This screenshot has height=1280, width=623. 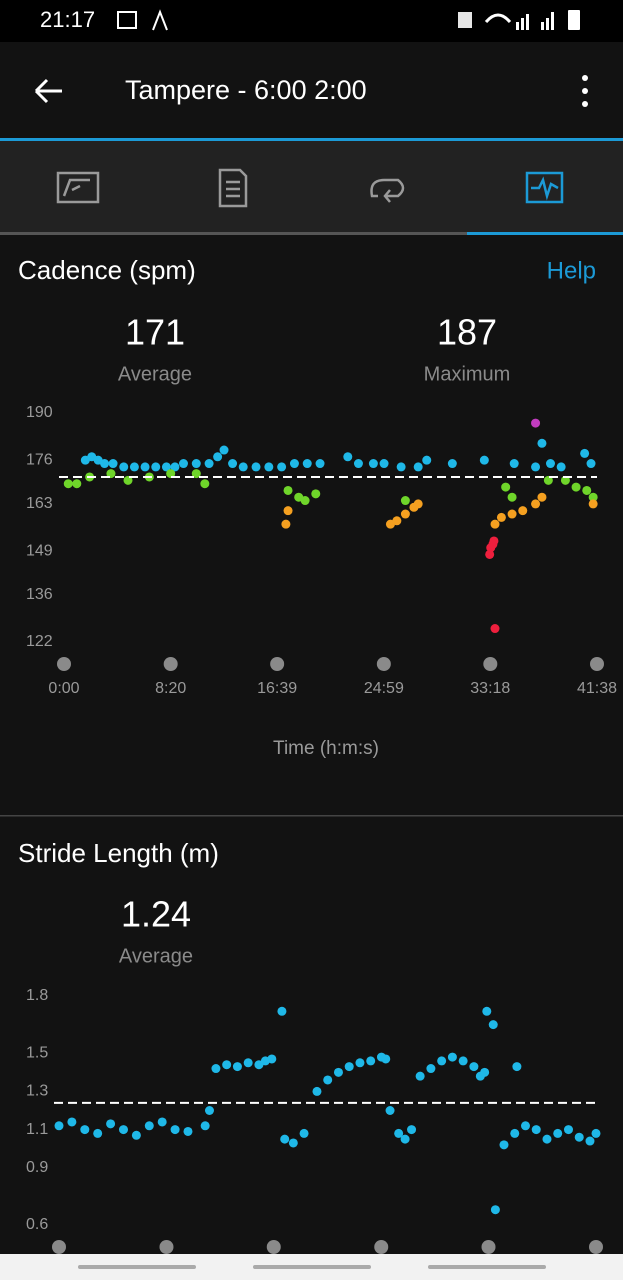 What do you see at coordinates (39, 641) in the screenshot?
I see `y-tick-label: 122` at bounding box center [39, 641].